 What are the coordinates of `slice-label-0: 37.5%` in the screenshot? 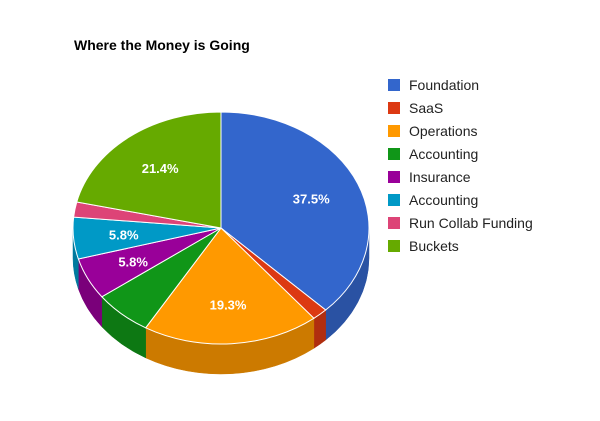 It's located at (311, 199).